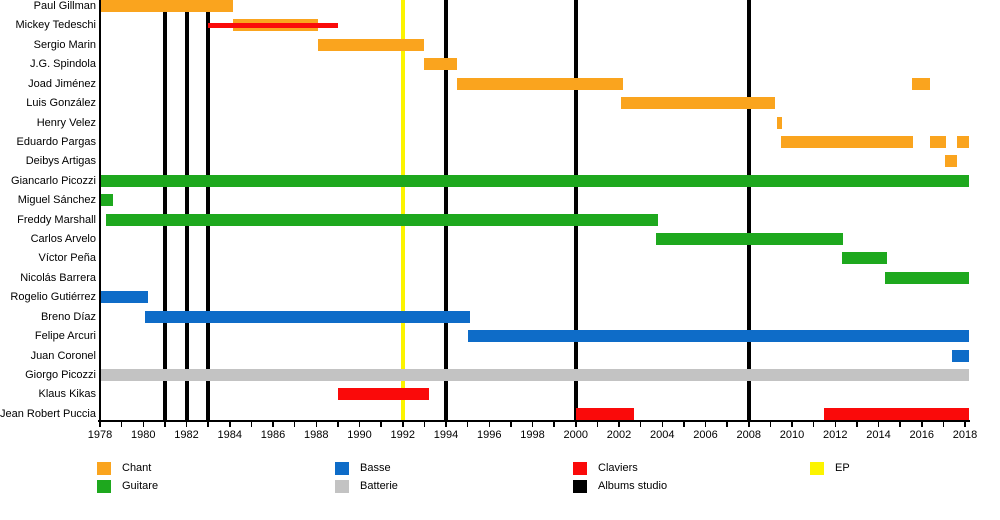 The height and width of the screenshot is (520, 1000). What do you see at coordinates (53, 297) in the screenshot?
I see `member-label: Rogelio Gutiérrez` at bounding box center [53, 297].